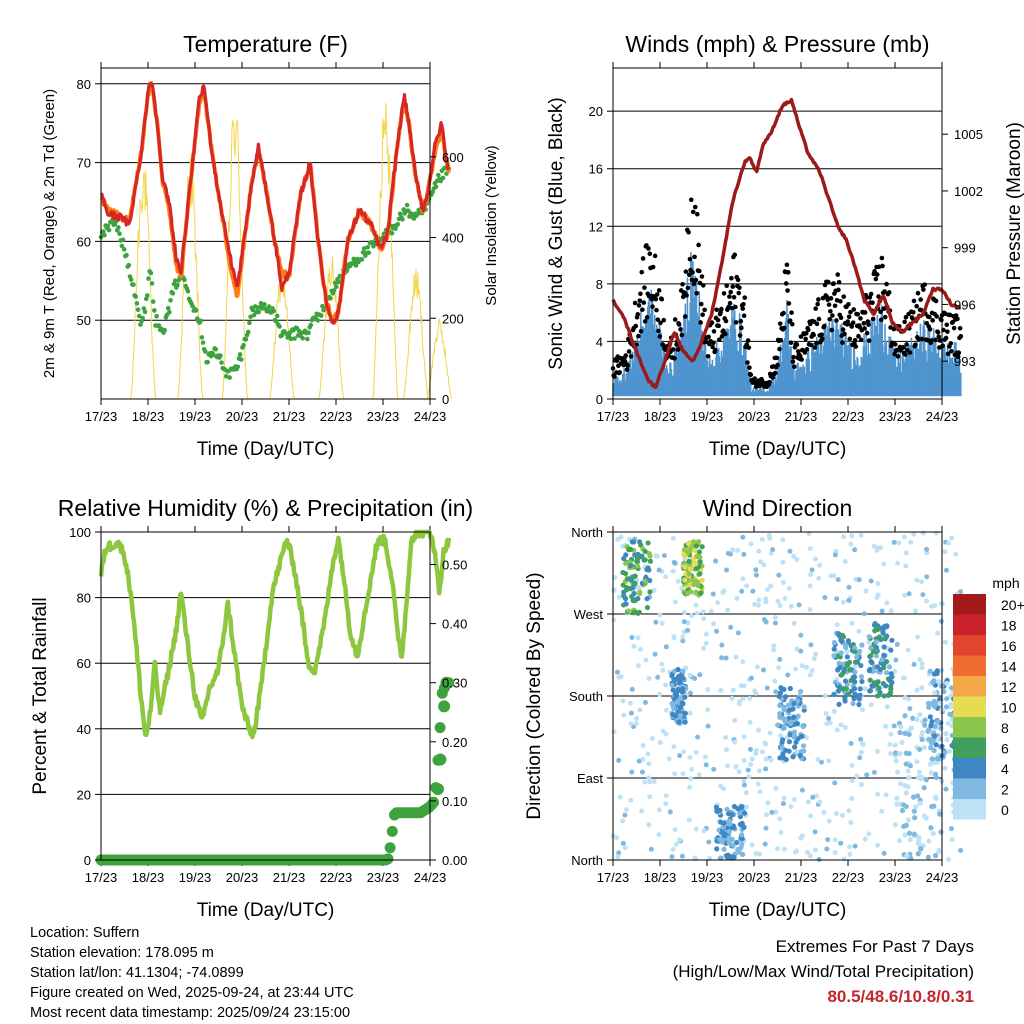 The height and width of the screenshot is (1024, 1024). Describe the element at coordinates (942, 416) in the screenshot. I see `winds-xtick-label: 24/23` at that location.